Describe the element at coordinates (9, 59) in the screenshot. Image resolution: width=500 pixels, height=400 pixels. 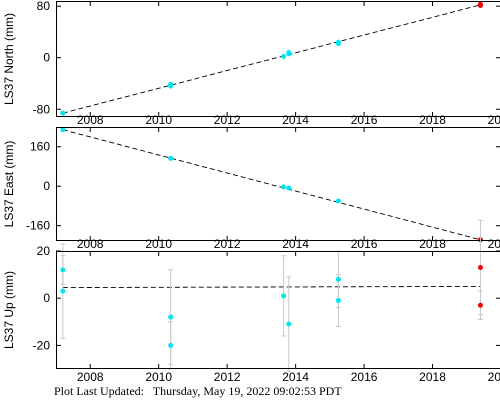
I see `north-y-axis-label: LS37 North (mm)` at that location.